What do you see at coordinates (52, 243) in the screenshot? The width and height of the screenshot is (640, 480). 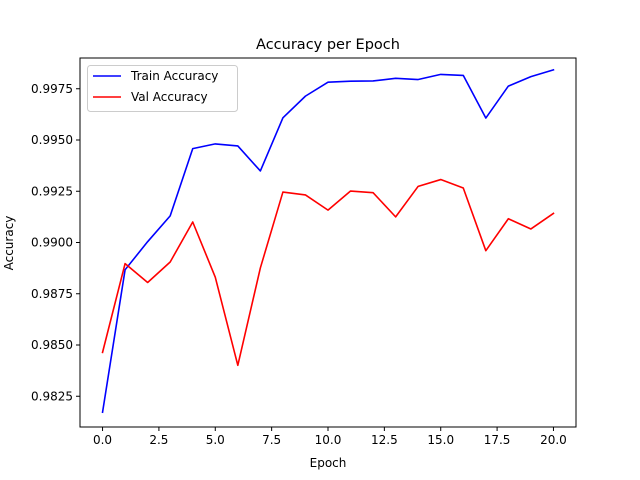 I see `y-tick-label: 0.9900` at bounding box center [52, 243].